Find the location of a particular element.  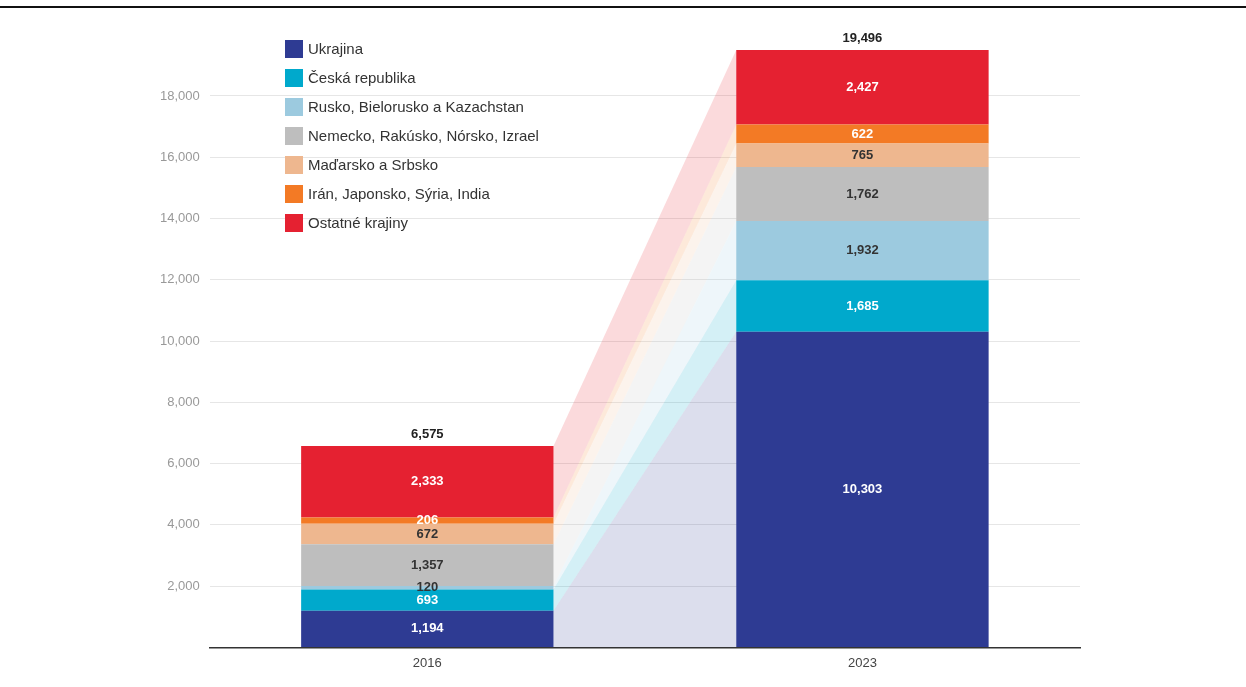

legend-label: Nemecko, Rakúsko, Nórsko, Izrael is located at coordinates (423, 135).